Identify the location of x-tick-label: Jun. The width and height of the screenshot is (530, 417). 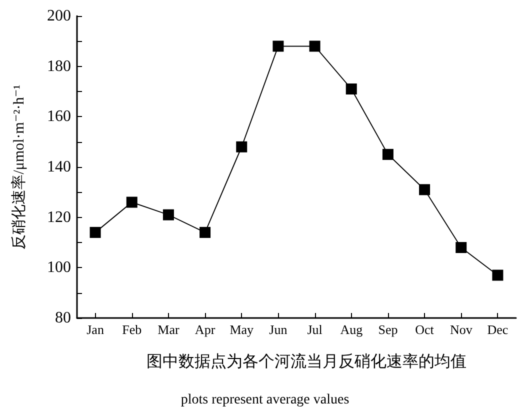
(278, 329).